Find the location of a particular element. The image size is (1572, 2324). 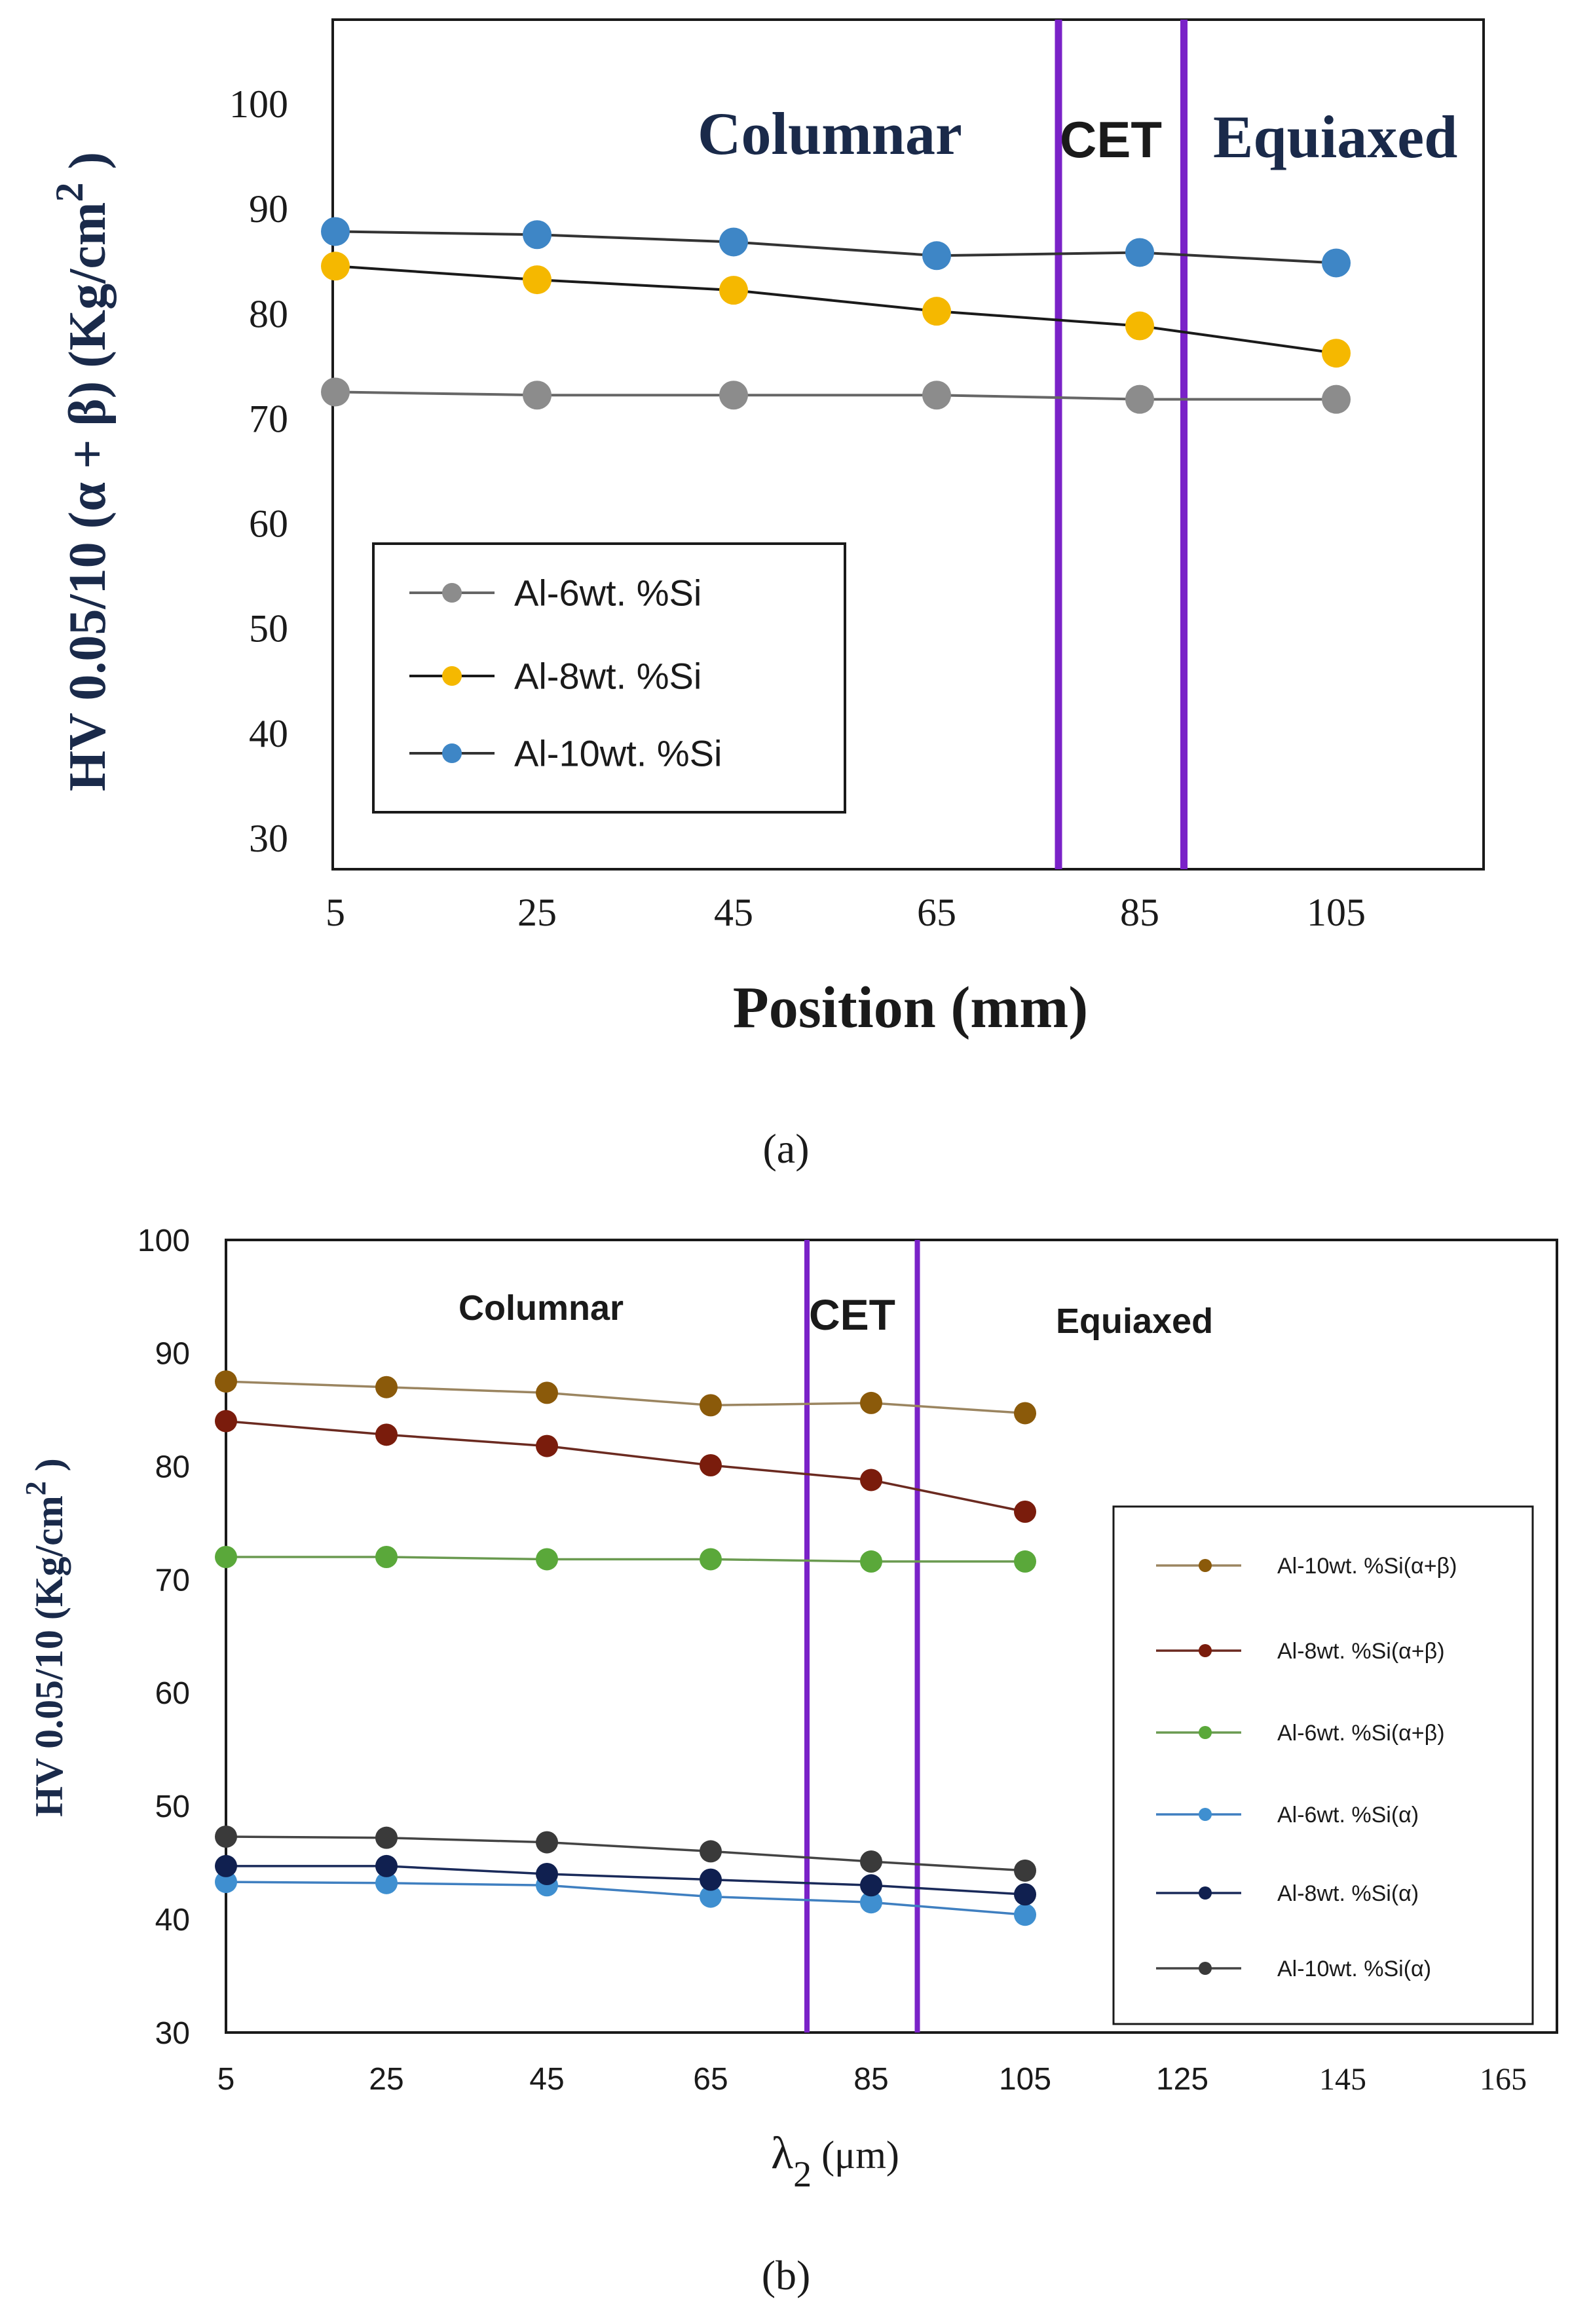

y-tick-label-a-100: 100 is located at coordinates (259, 104).